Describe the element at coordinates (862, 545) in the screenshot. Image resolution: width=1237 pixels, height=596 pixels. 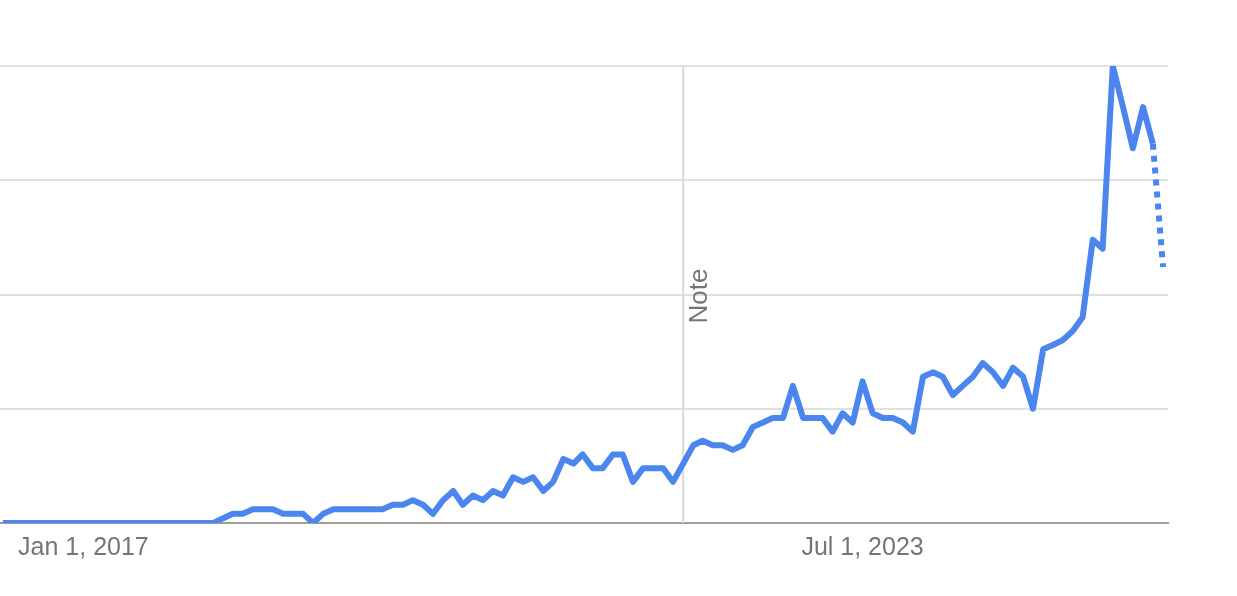
I see `x-tick-label: Jul 1, 2023` at that location.